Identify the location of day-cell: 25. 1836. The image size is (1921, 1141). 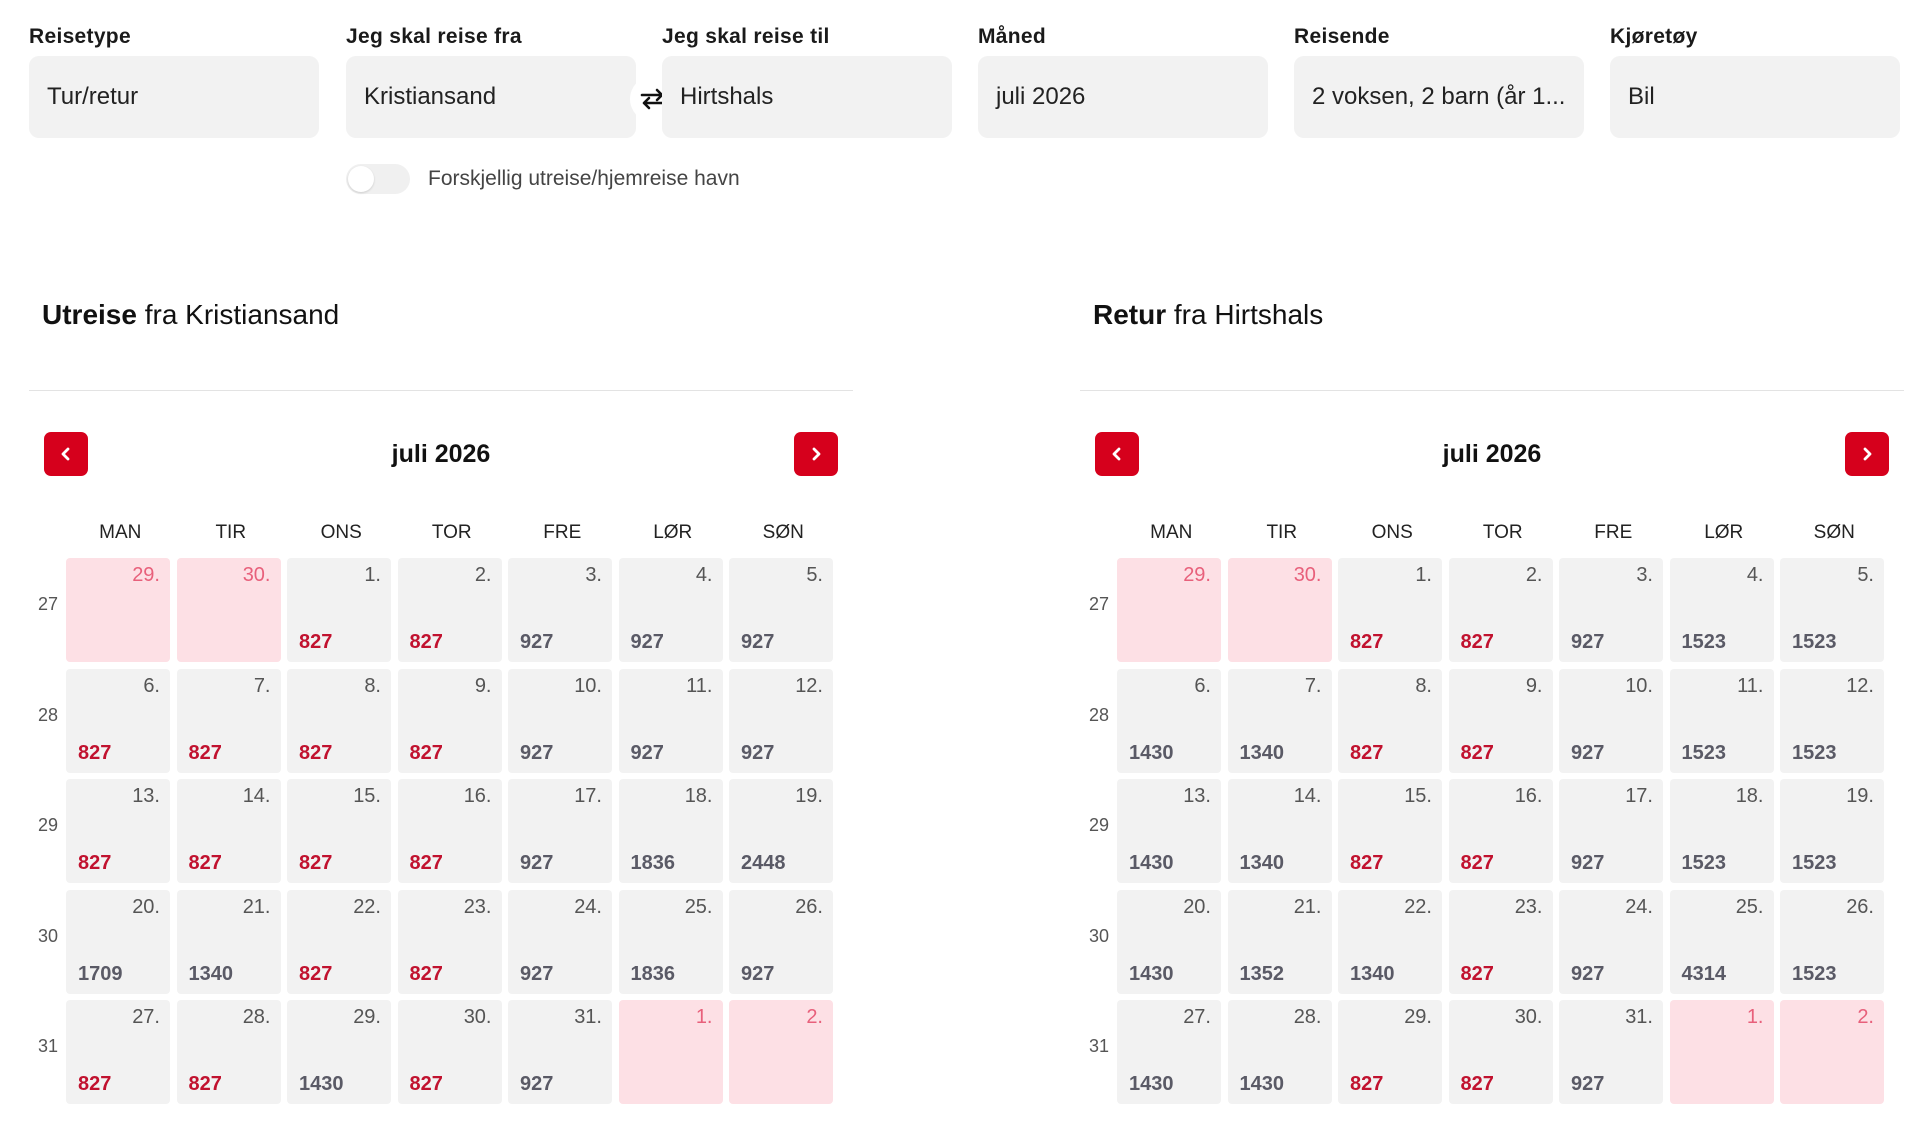
(670, 941).